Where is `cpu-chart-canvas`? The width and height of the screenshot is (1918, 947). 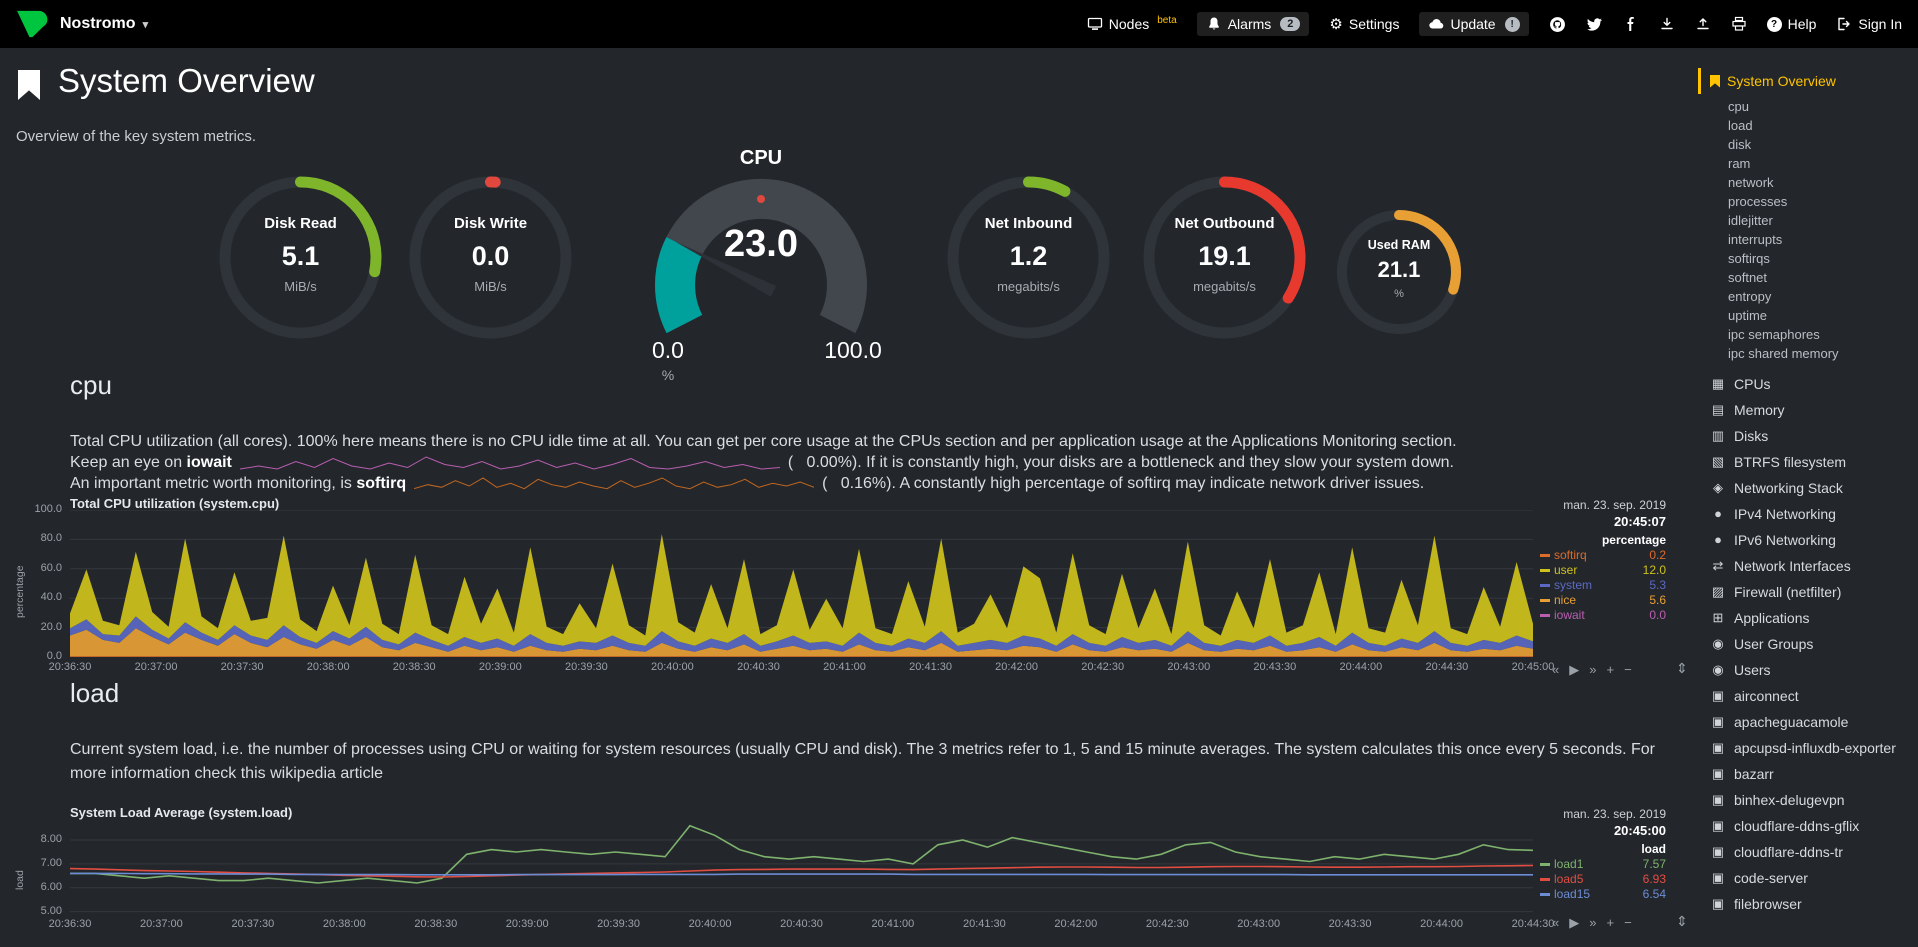
cpu-chart-canvas is located at coordinates (801, 583).